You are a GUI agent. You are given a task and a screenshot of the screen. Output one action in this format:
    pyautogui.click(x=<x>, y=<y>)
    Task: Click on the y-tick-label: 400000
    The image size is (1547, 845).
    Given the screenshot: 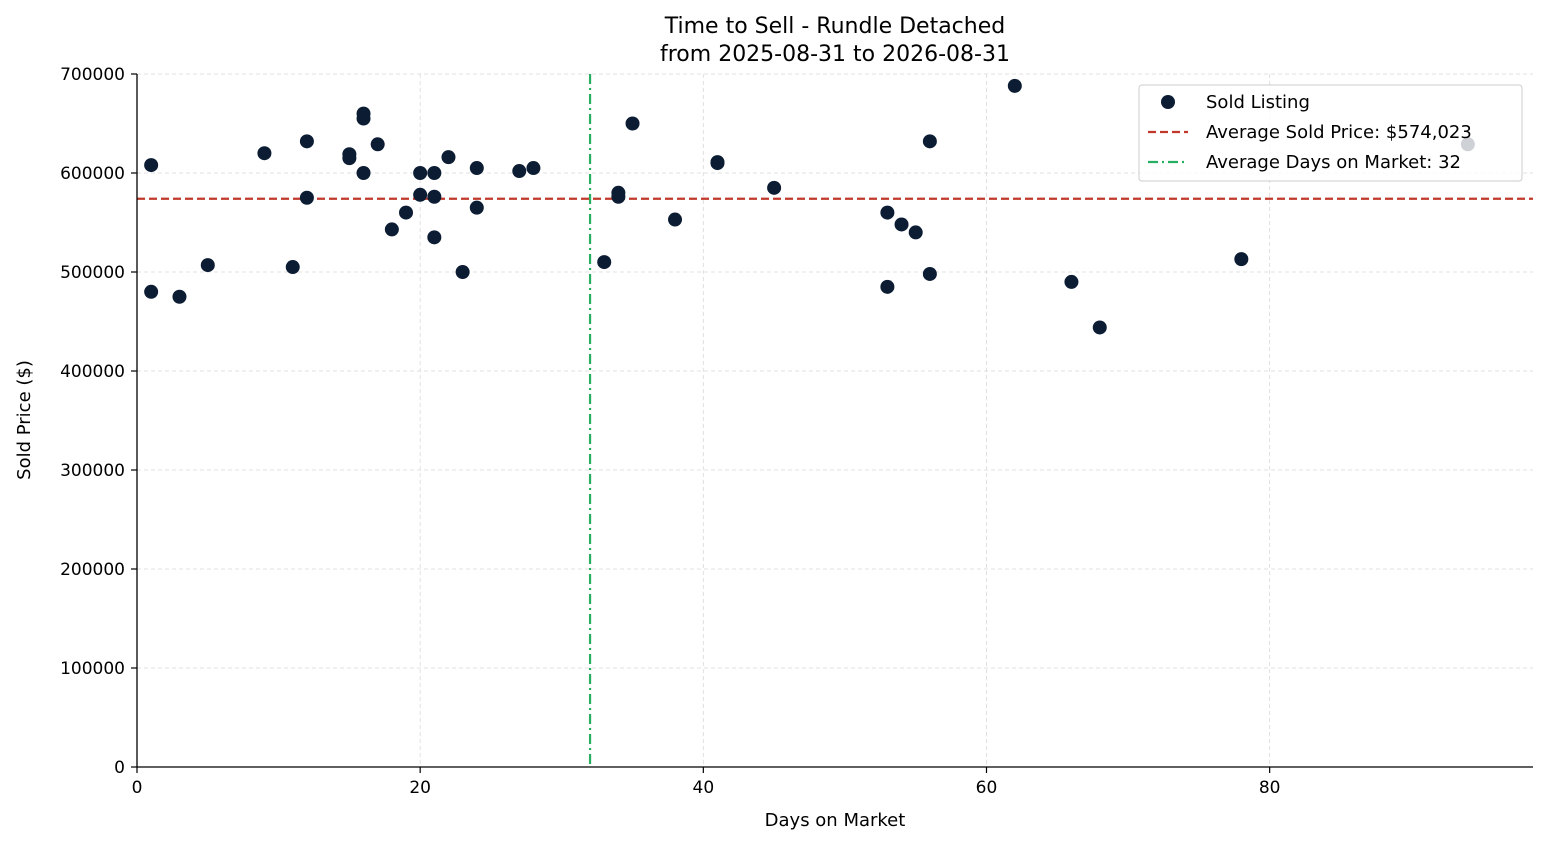 What is the action you would take?
    pyautogui.click(x=92, y=372)
    